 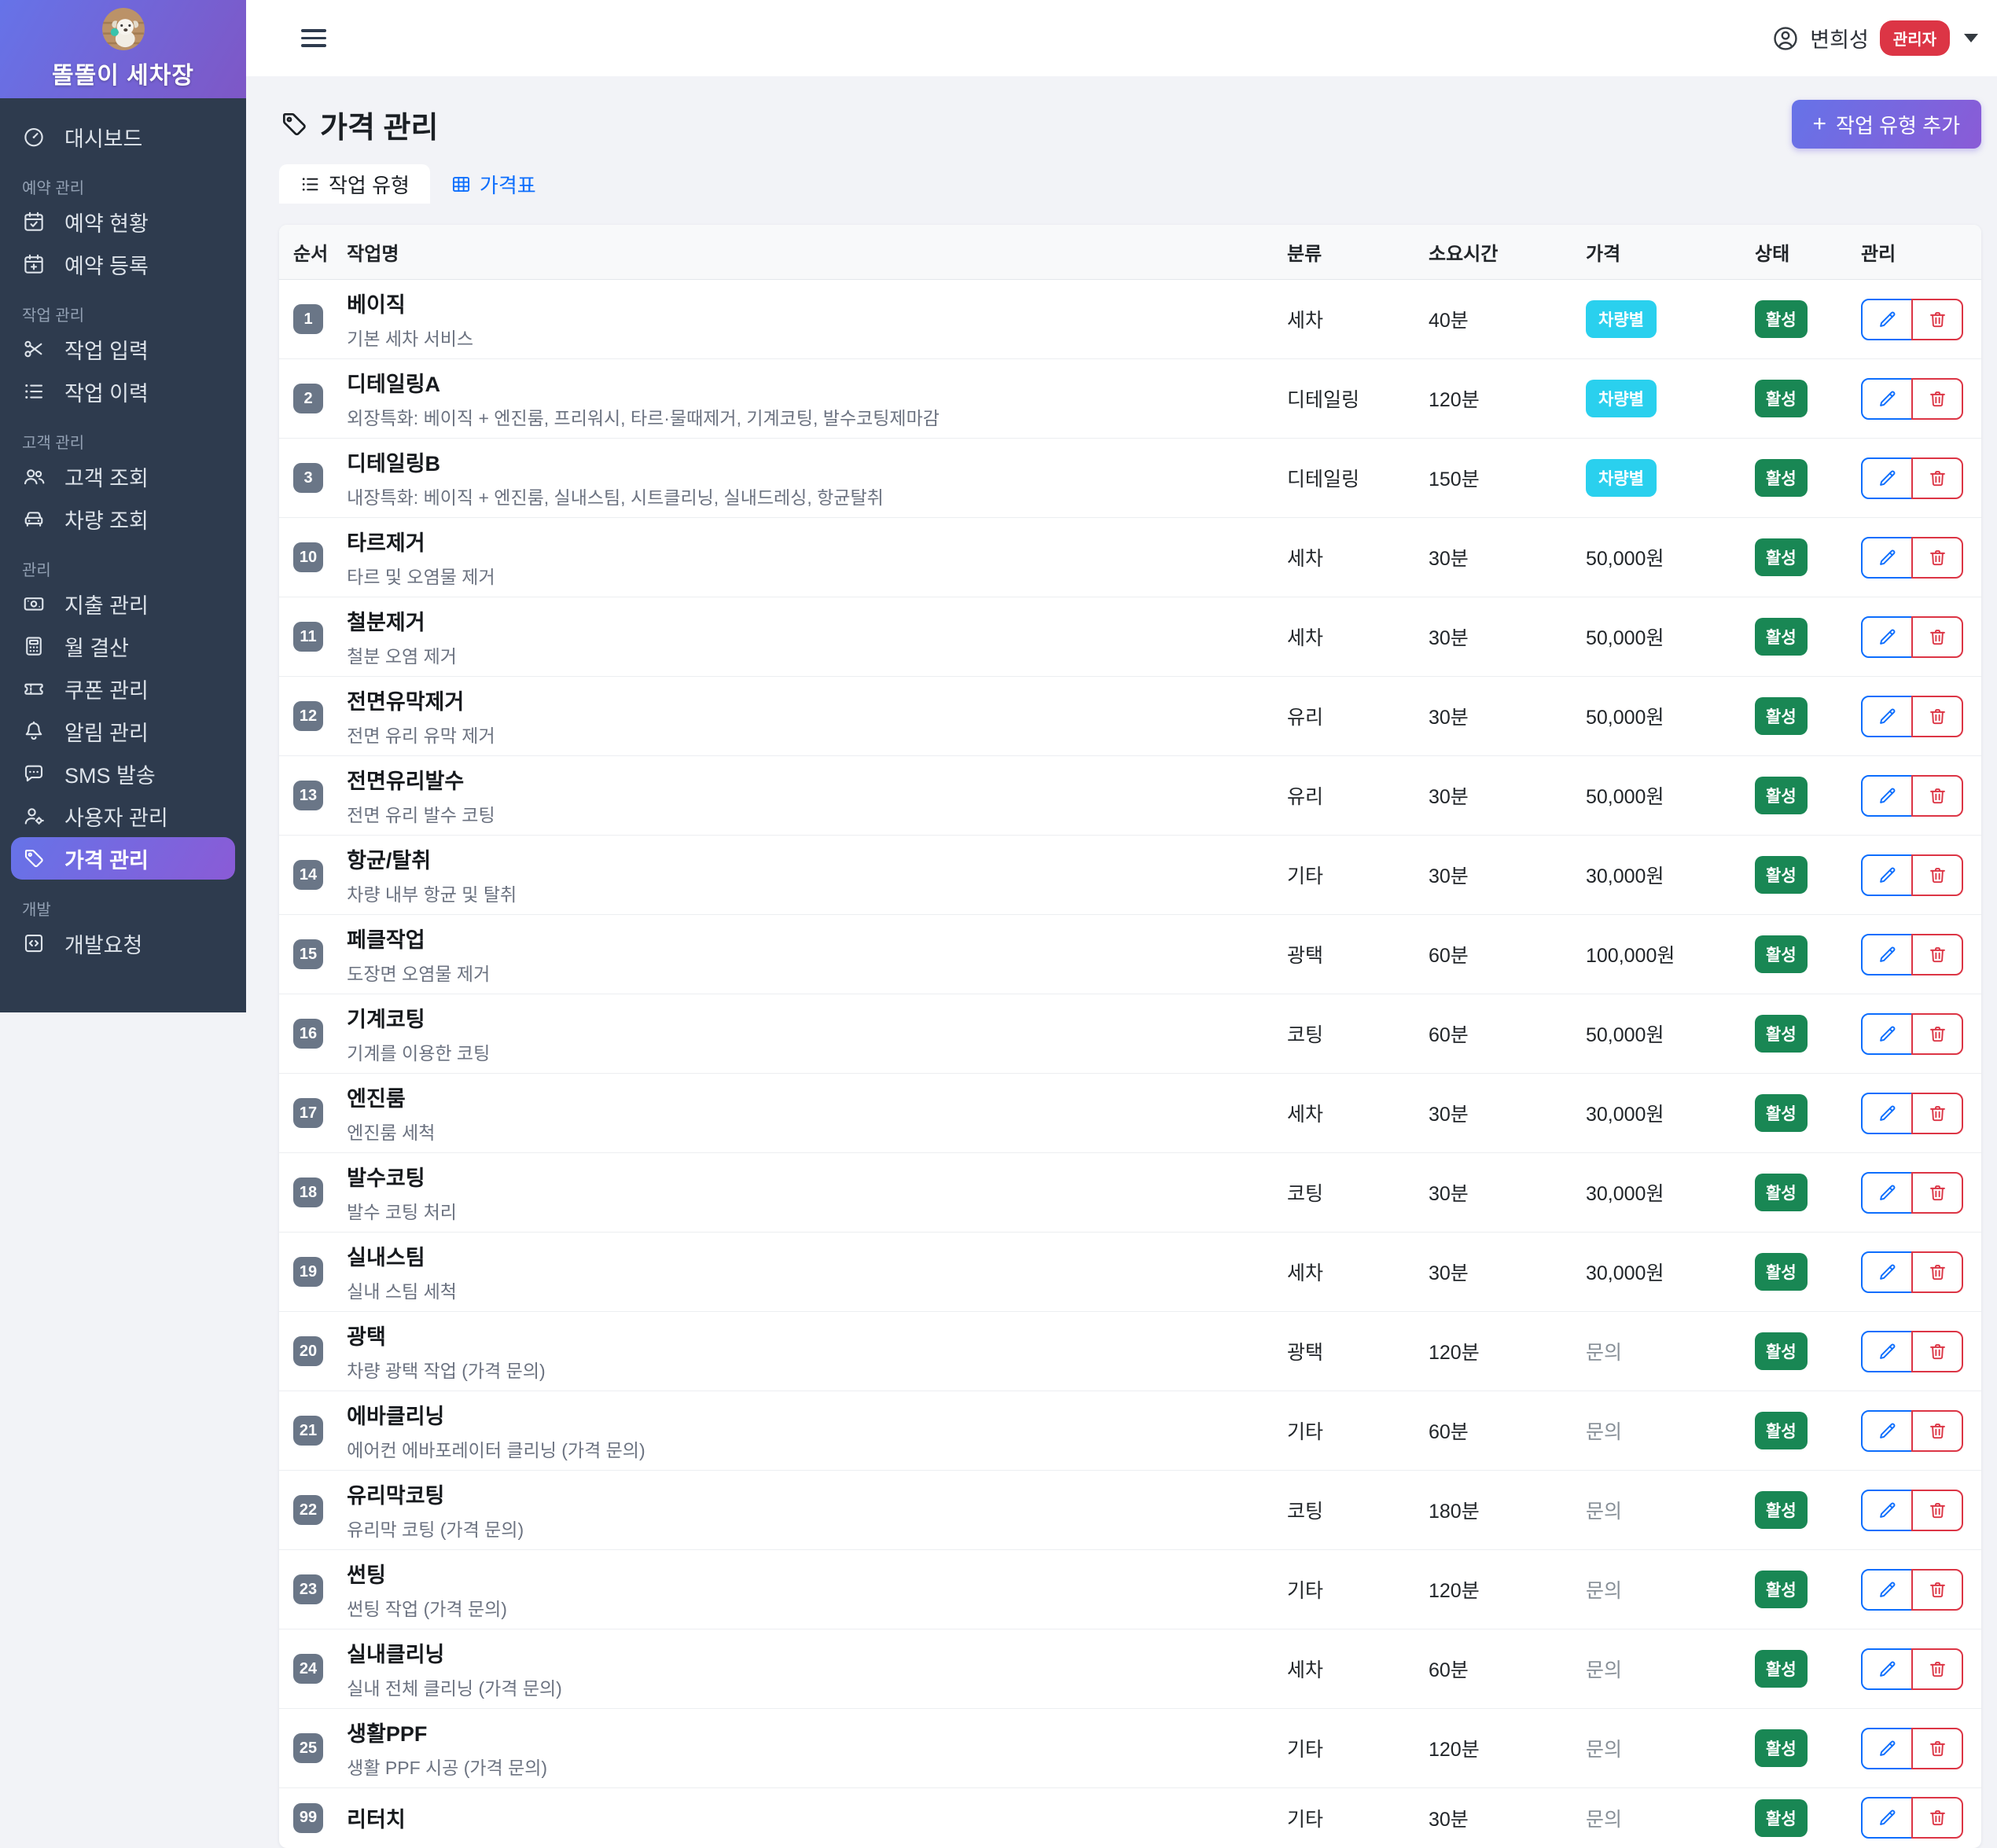 What do you see at coordinates (1449, 1273) in the screenshot?
I see `duration-cell: 30분` at bounding box center [1449, 1273].